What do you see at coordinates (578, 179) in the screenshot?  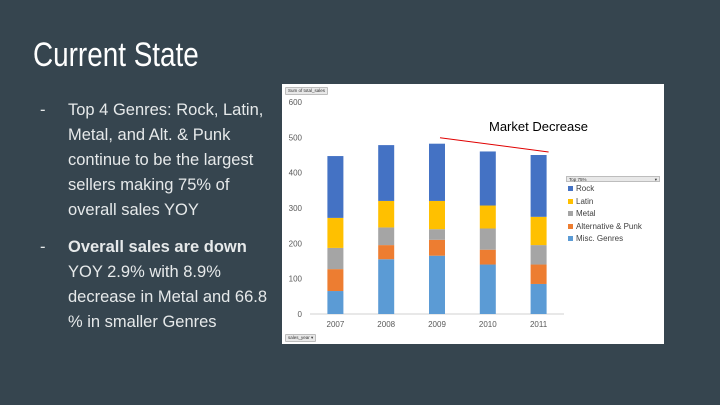 I see `legend-filter-label: Top 75%` at bounding box center [578, 179].